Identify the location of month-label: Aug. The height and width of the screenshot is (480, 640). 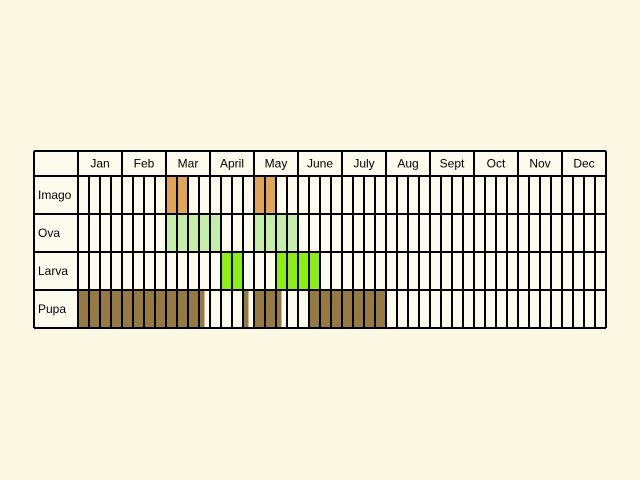
(407, 164).